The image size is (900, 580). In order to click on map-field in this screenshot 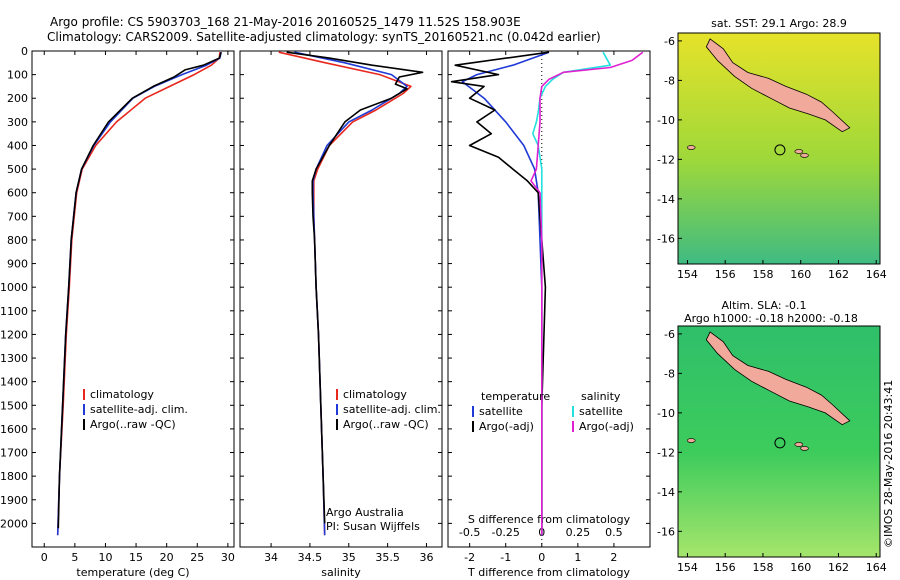, I will do `click(779, 441)`.